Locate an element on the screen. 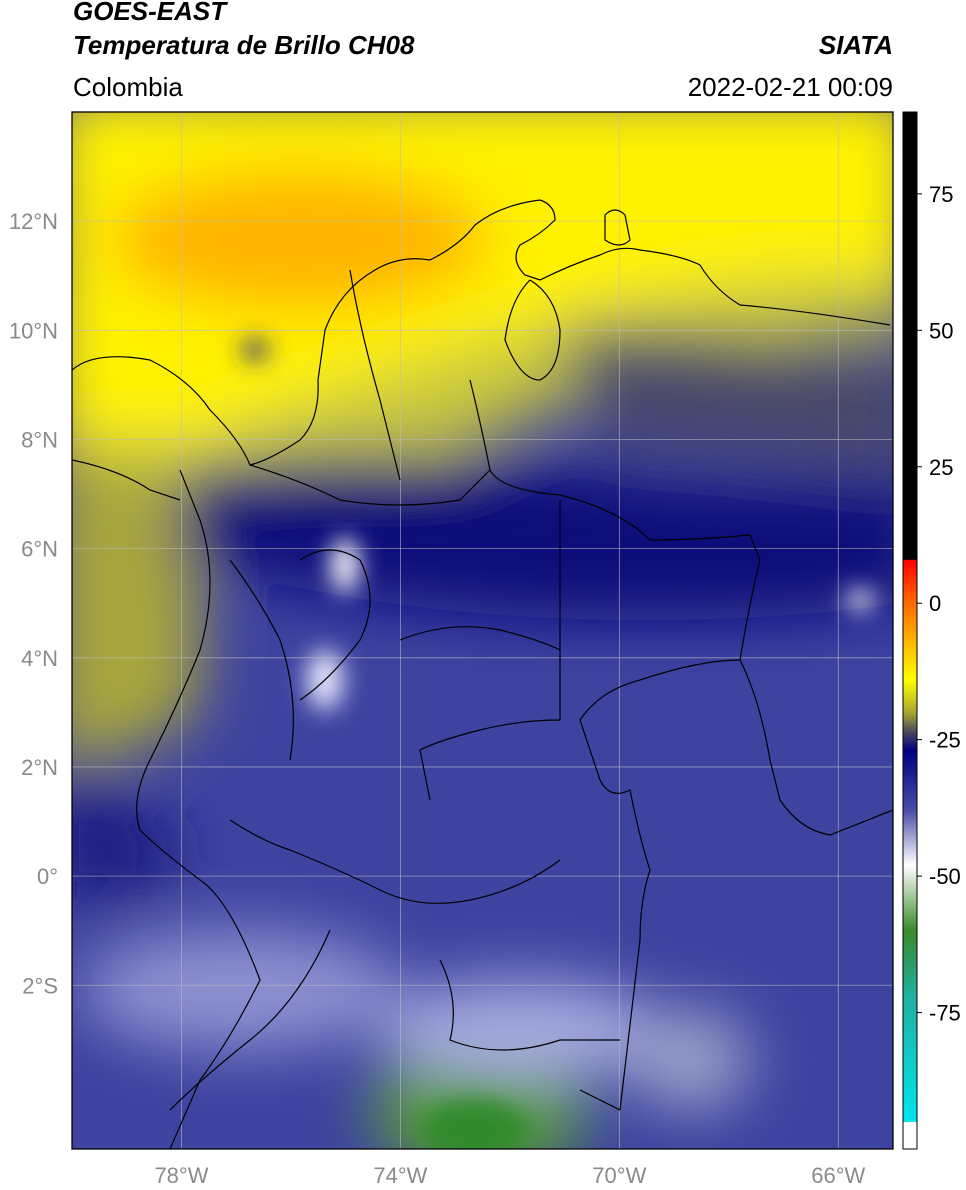  colorbar-tick-label: -75 is located at coordinates (945, 1013).